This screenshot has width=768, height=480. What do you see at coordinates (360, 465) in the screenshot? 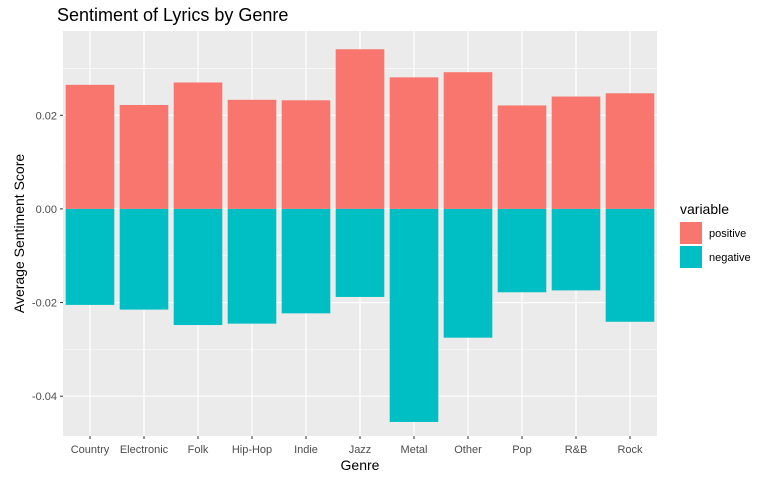
I see `x-axis-title: Genre` at bounding box center [360, 465].